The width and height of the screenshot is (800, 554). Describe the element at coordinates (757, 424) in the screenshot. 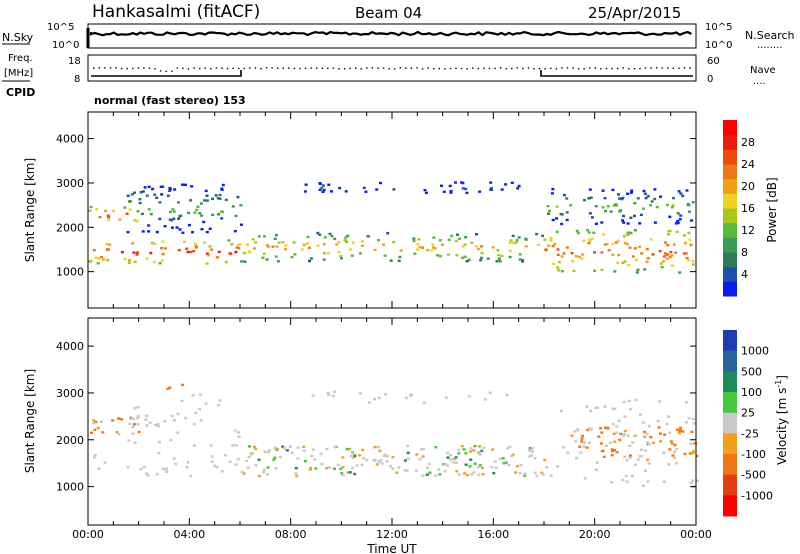

I see `velocity-colorbar-ticks: 1000 500 100 25 -25 -100 -500 -1000` at that location.